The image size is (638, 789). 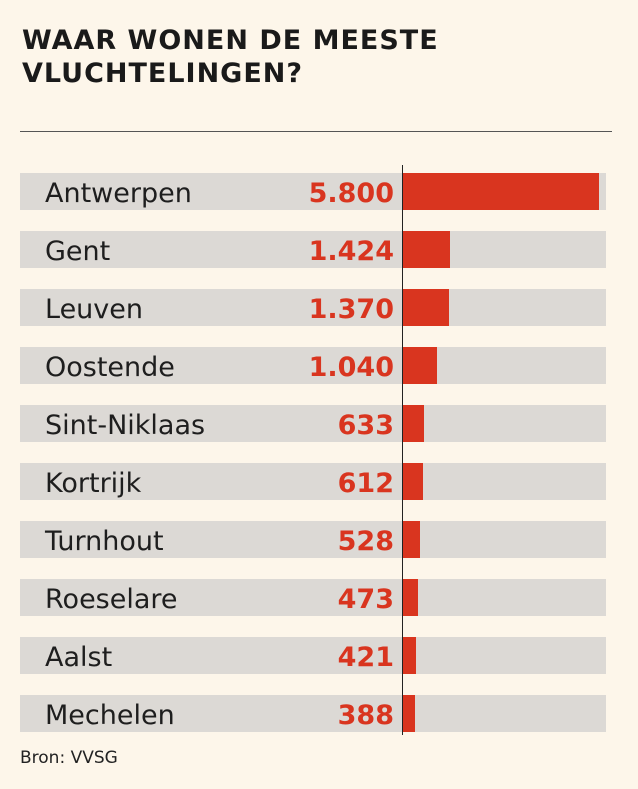 I want to click on data-label: 1.370, so click(x=351, y=309).